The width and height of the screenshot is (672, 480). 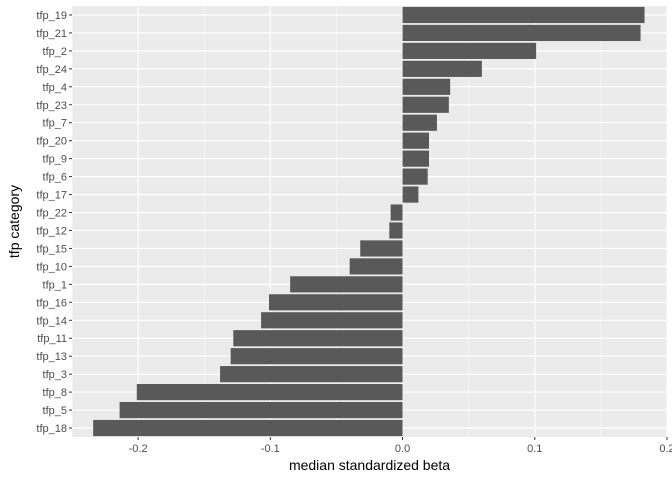 I want to click on y-tick-label: tfp_24, so click(x=51, y=70).